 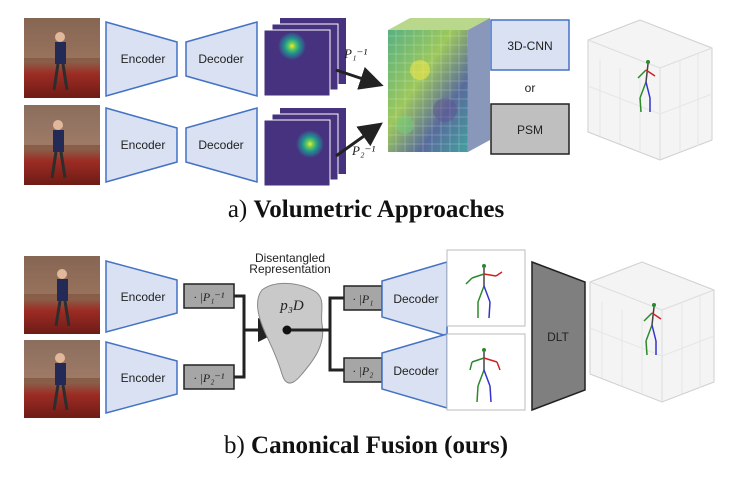 I want to click on decoder-a2: Decoder, so click(x=221, y=145).